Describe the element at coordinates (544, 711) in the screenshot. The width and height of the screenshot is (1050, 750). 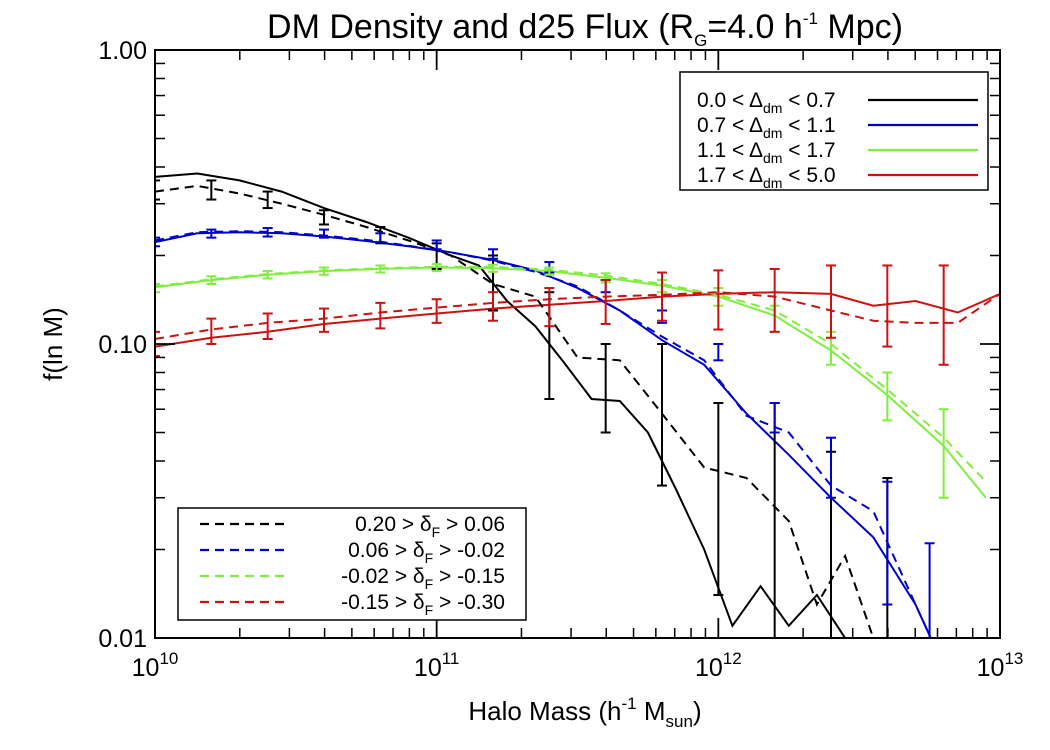
I see `x-label-part: Halo Mass (h` at that location.